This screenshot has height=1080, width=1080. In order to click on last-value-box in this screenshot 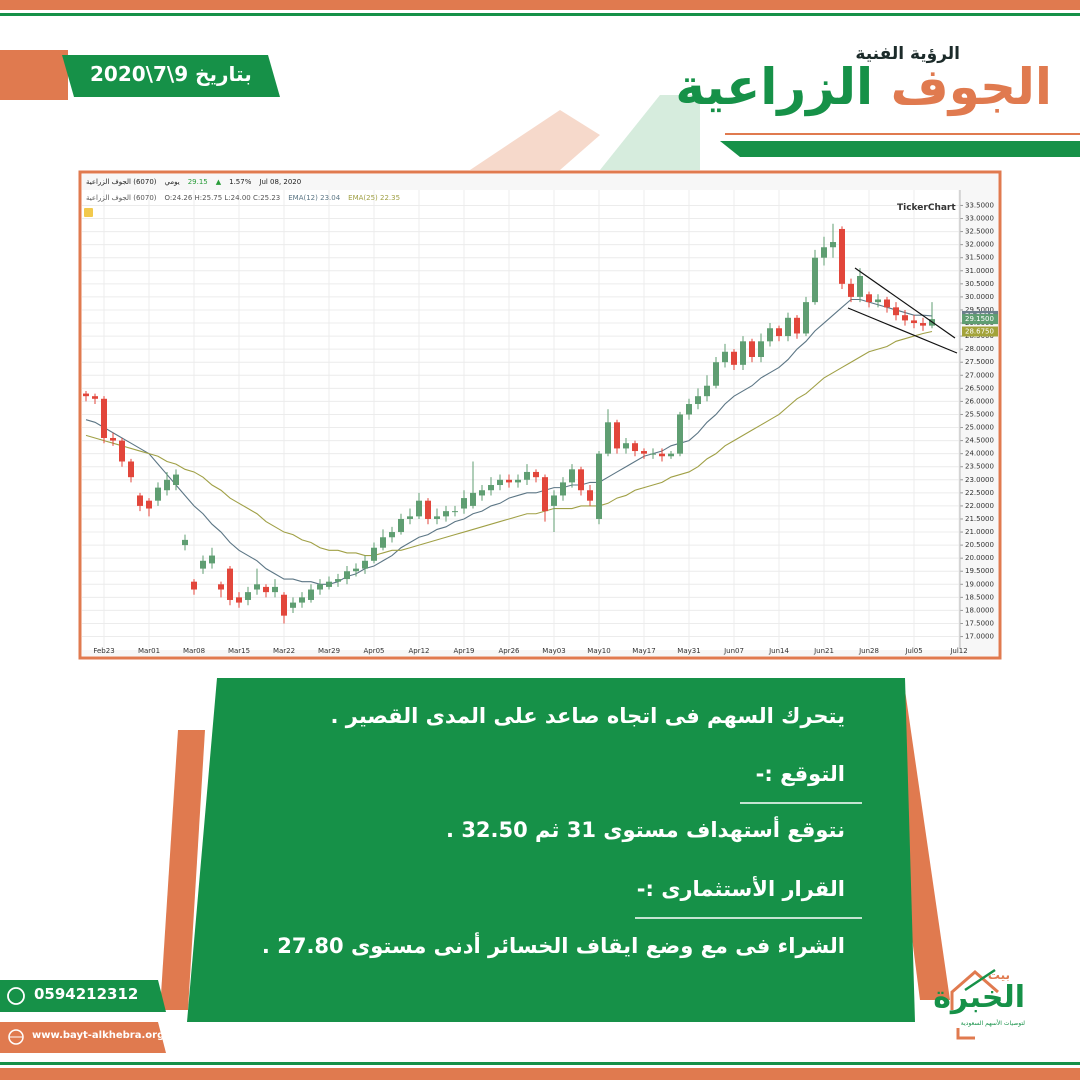, I will do `click(980, 331)`.